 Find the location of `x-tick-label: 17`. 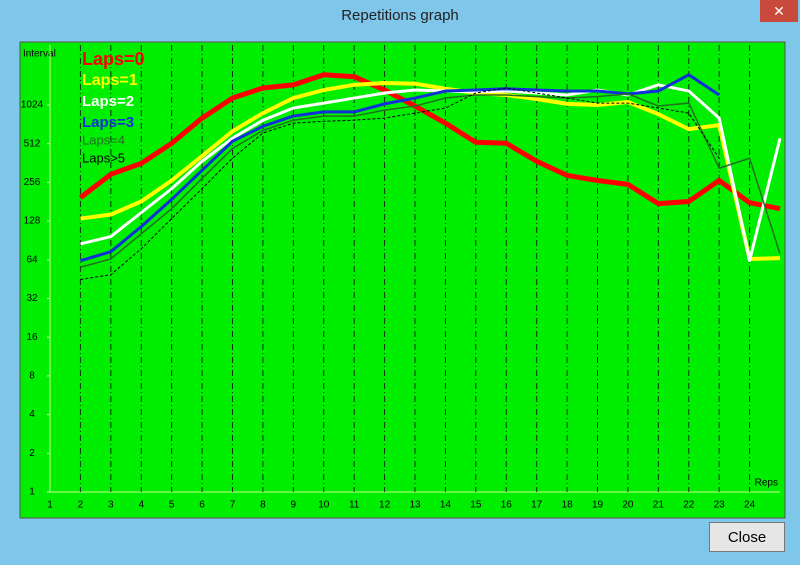

x-tick-label: 17 is located at coordinates (537, 505).